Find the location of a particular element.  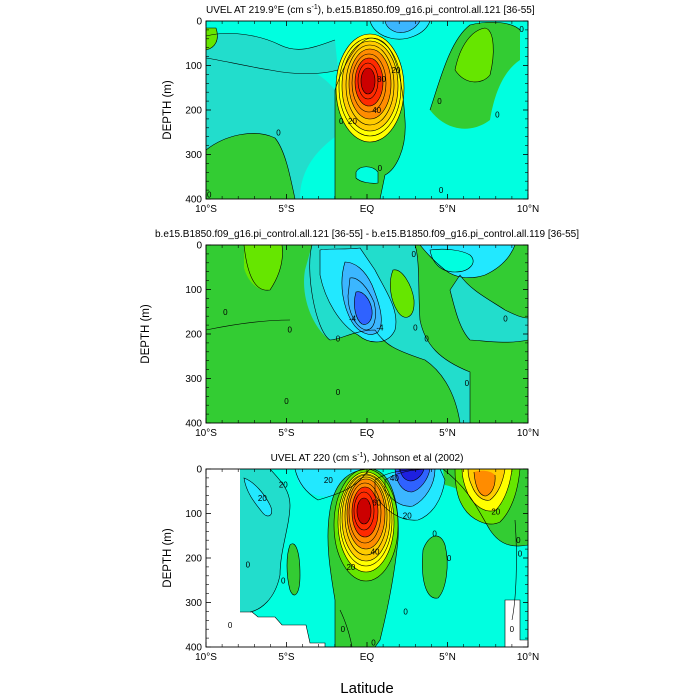

panel-3-contour-labels: 20 20 20 40 60 20 40 20 0 0 0 0 20 0 0 0 0 0 0 0 is located at coordinates (375, 561).